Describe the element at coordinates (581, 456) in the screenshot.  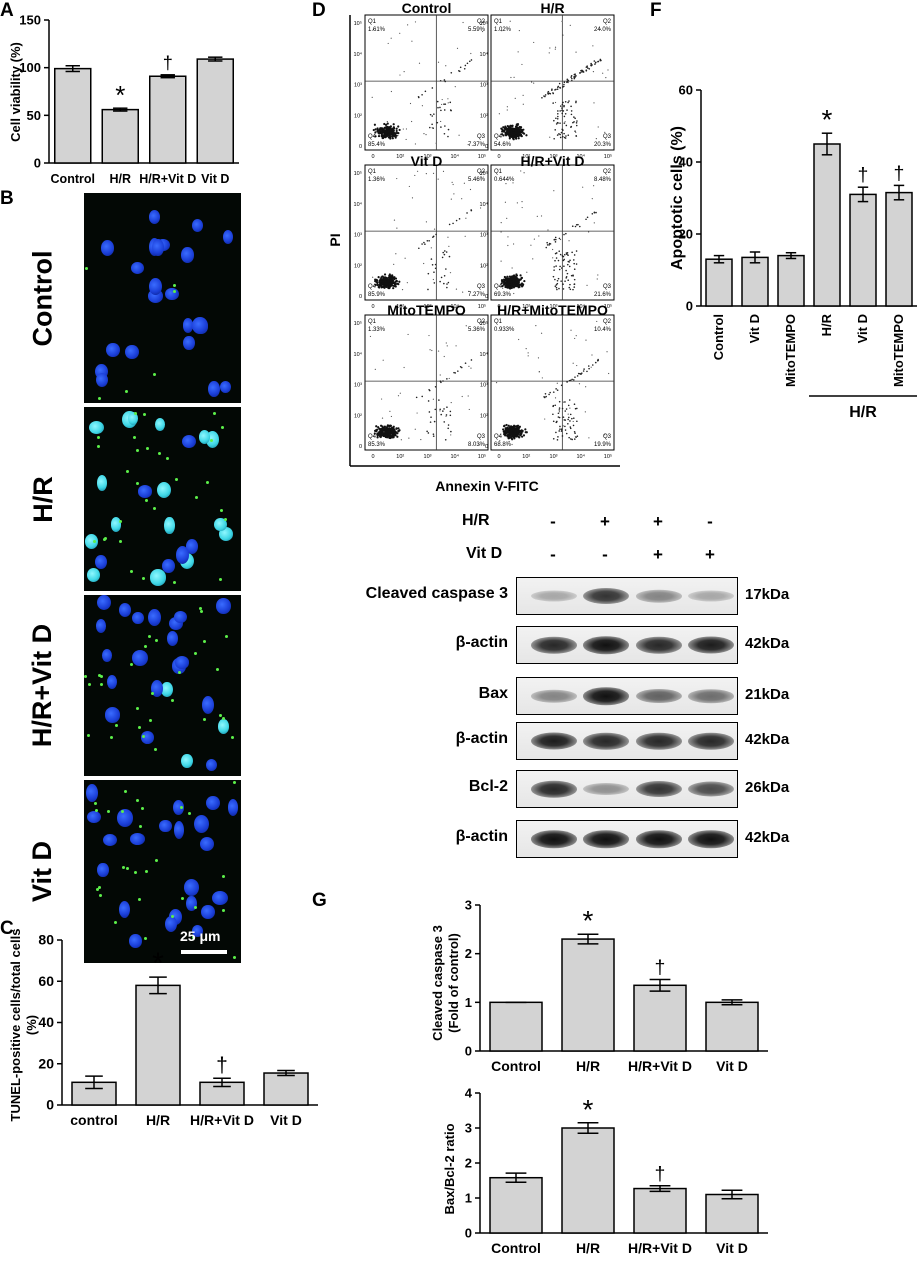
I see `flow-x-tick: 10⁴` at that location.